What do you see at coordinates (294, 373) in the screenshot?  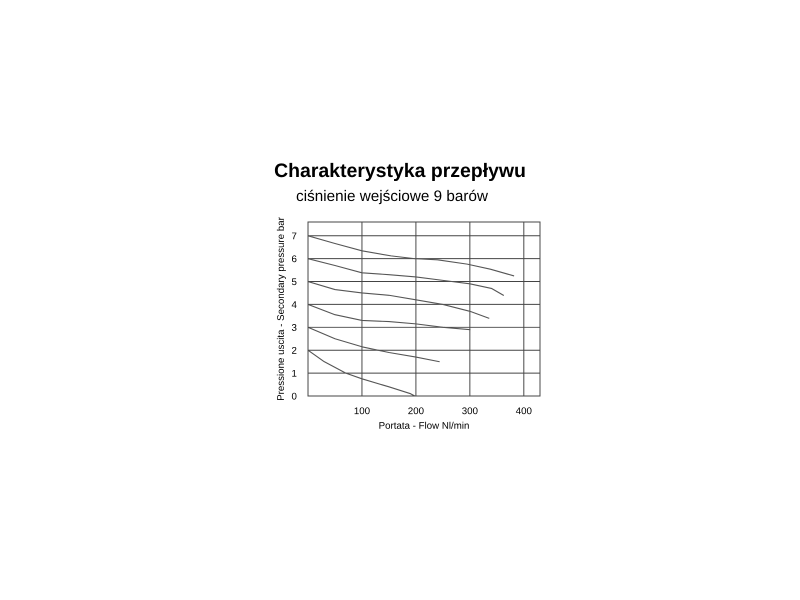 I see `y-tick-label: 1` at bounding box center [294, 373].